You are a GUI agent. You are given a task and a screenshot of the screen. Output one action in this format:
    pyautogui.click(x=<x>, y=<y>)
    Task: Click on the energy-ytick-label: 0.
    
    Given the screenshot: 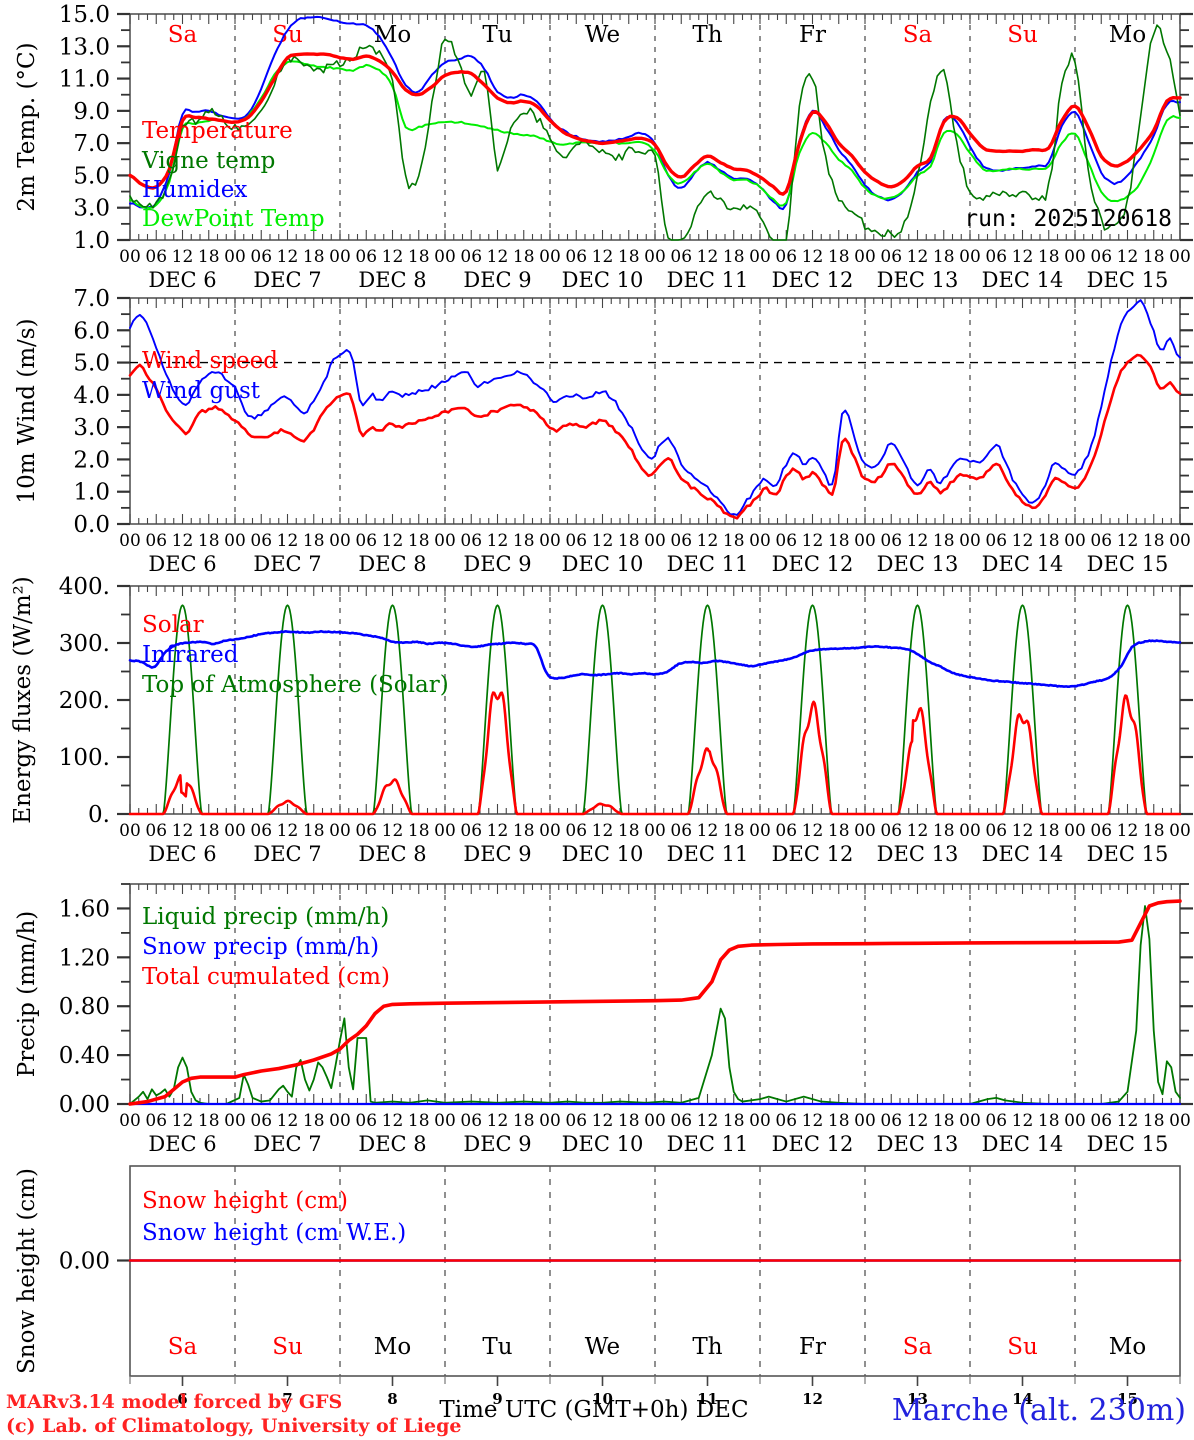 What is the action you would take?
    pyautogui.click(x=99, y=815)
    